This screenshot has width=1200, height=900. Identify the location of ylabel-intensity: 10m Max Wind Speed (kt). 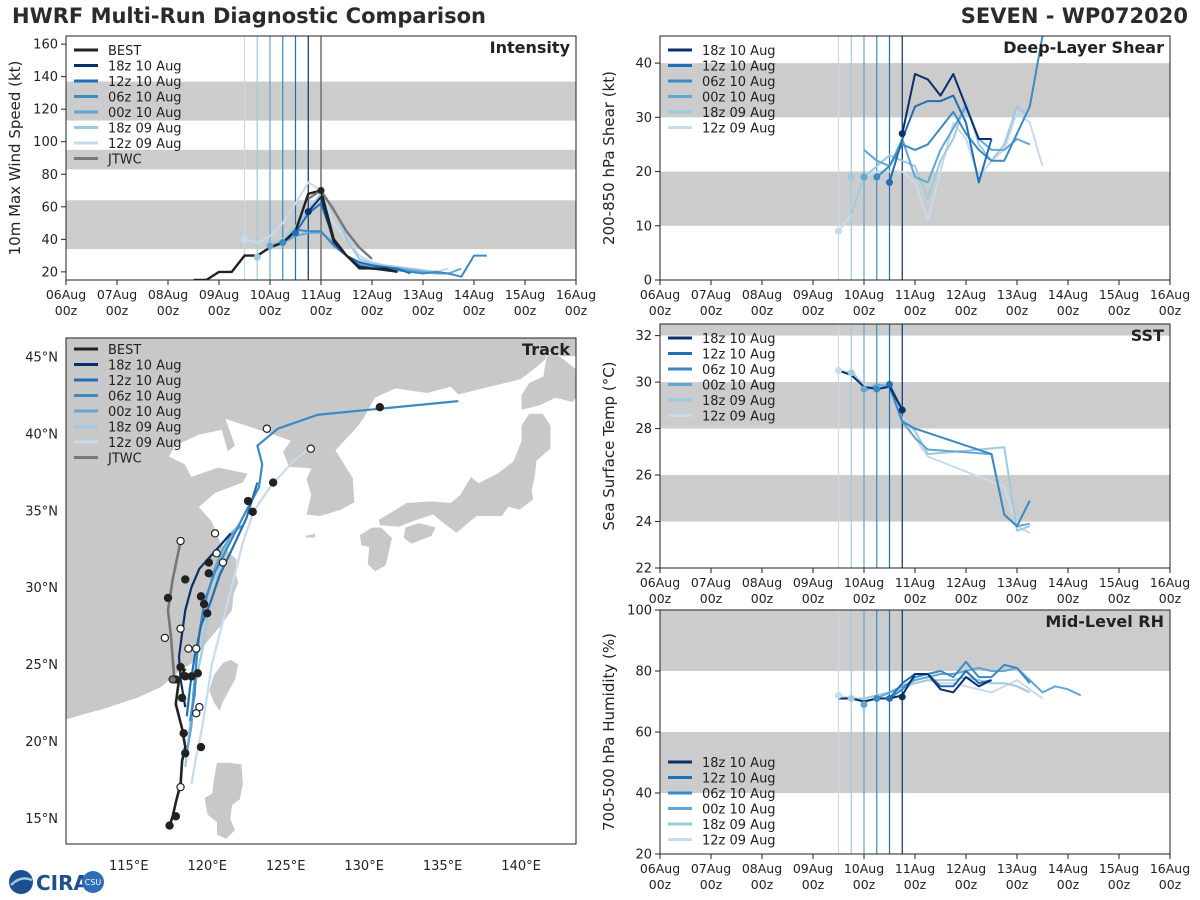
(15, 158).